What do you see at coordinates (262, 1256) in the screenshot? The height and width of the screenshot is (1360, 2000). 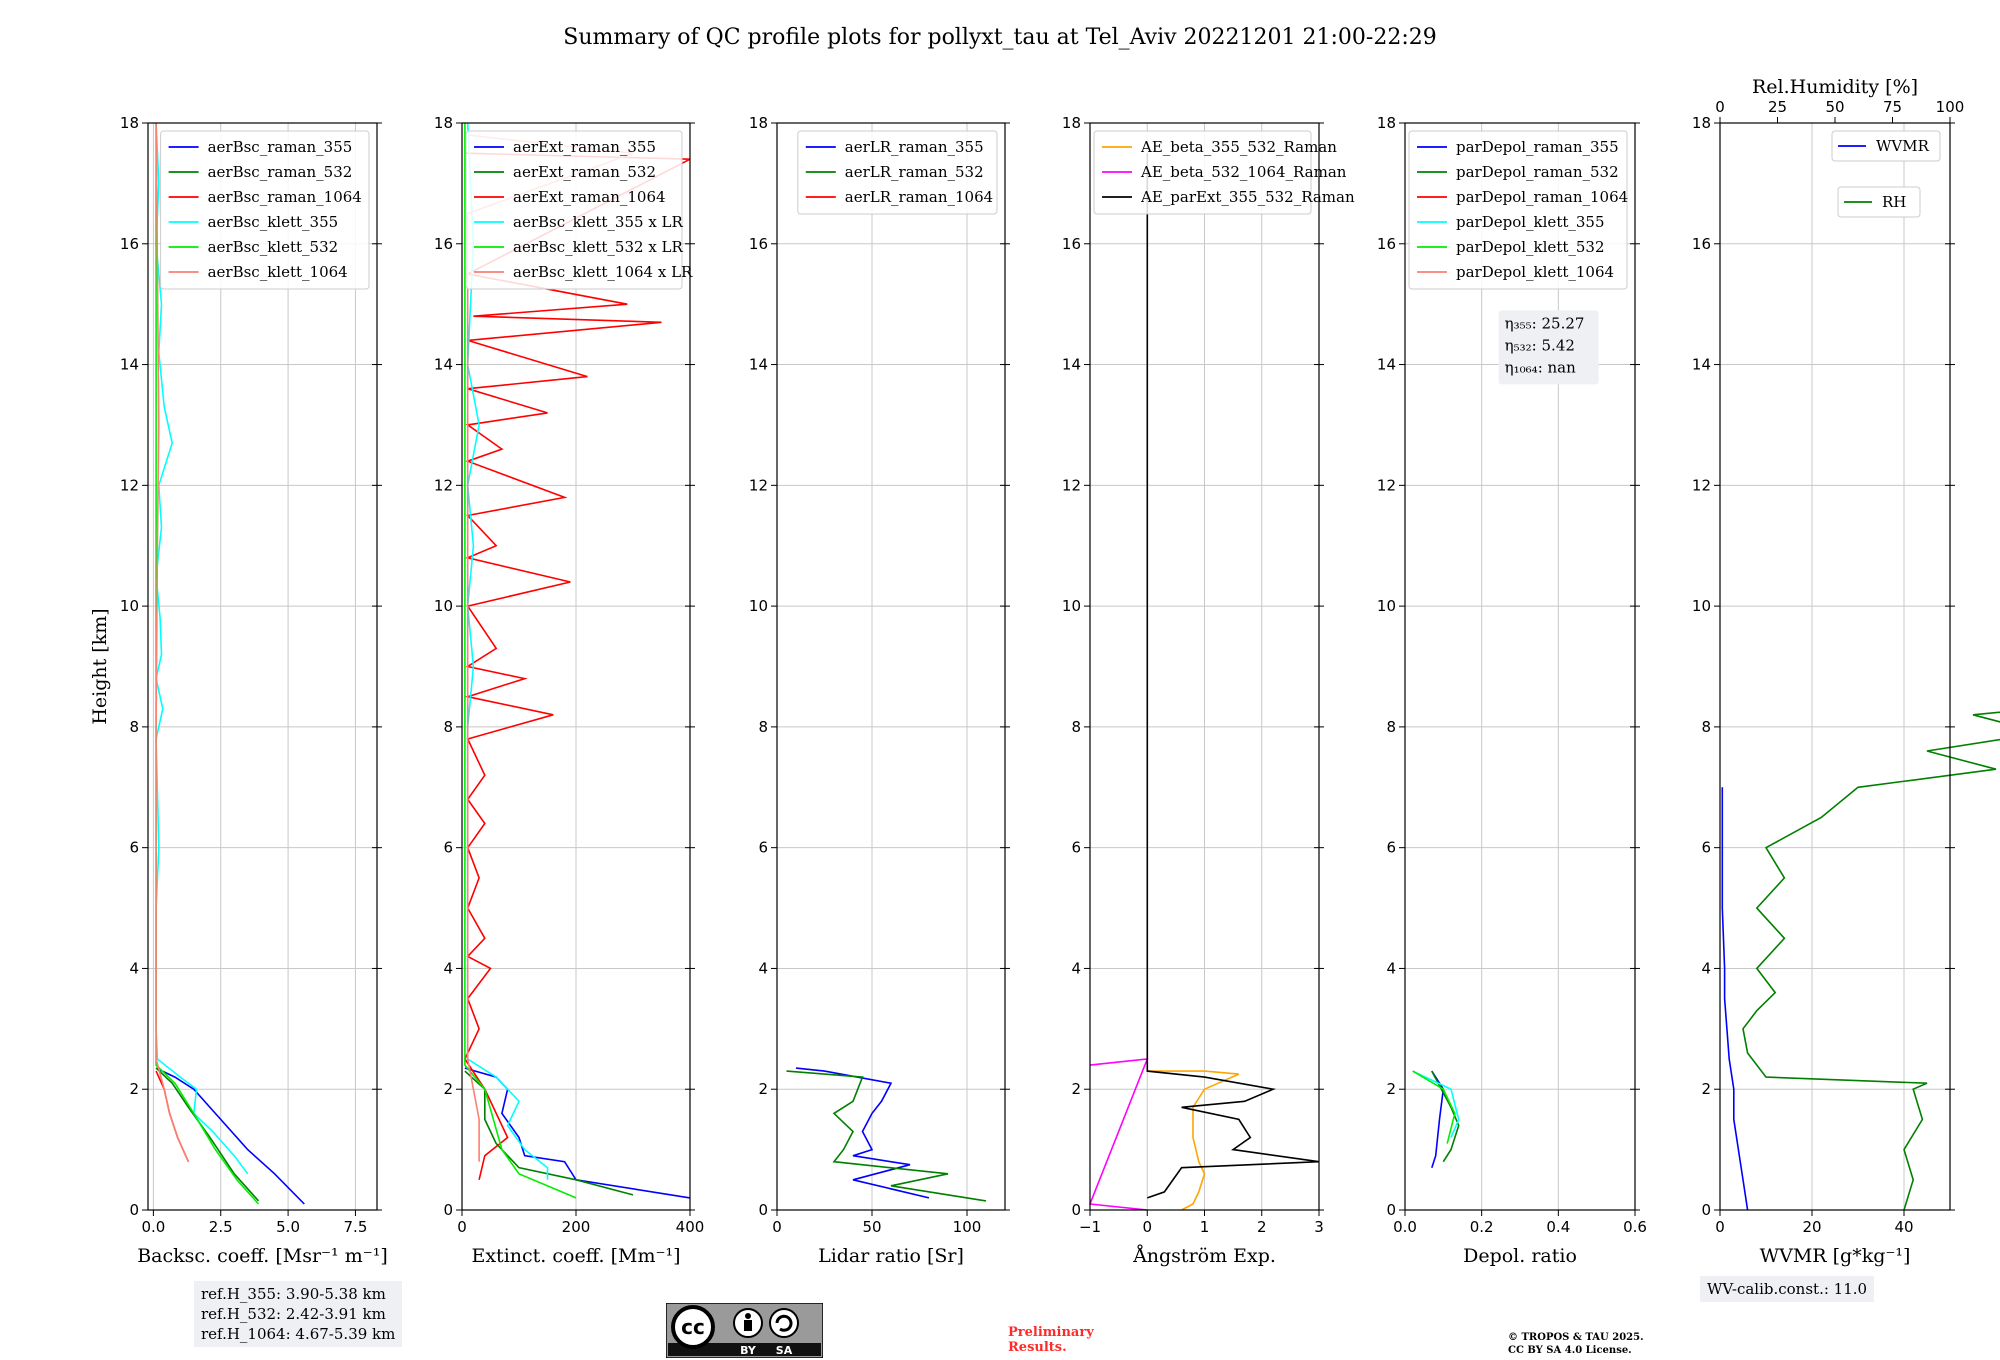 I see `x-axis-label: Backsc. coeff. [Msr⁻¹ m⁻¹]` at bounding box center [262, 1256].